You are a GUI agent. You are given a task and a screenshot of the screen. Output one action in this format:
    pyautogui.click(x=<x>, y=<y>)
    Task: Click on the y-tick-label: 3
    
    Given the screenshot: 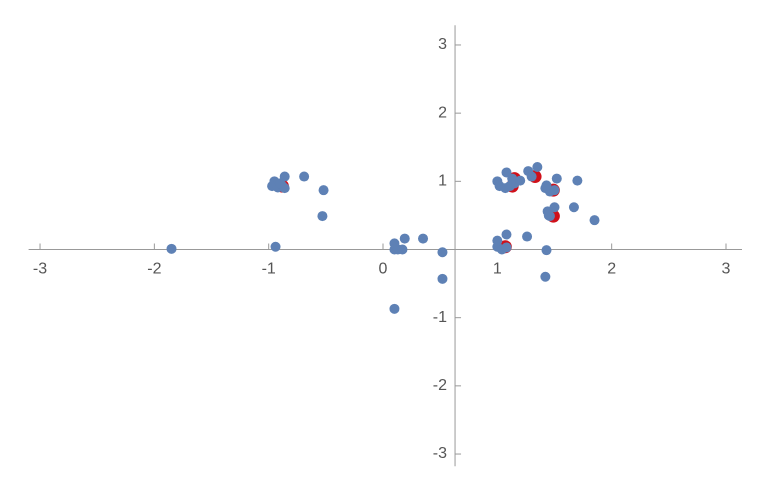 What is the action you would take?
    pyautogui.click(x=442, y=44)
    